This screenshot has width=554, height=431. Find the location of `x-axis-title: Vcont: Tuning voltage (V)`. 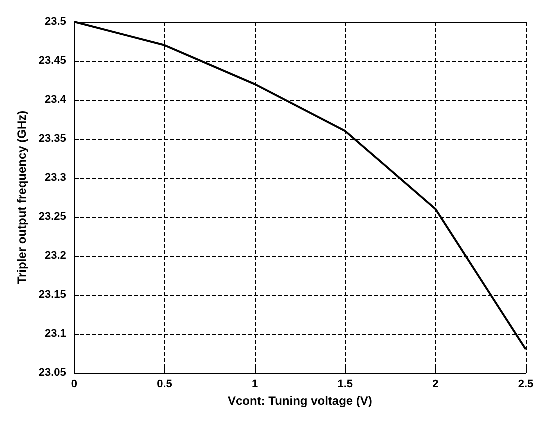

x-axis-title: Vcont: Tuning voltage (V) is located at coordinates (300, 401).